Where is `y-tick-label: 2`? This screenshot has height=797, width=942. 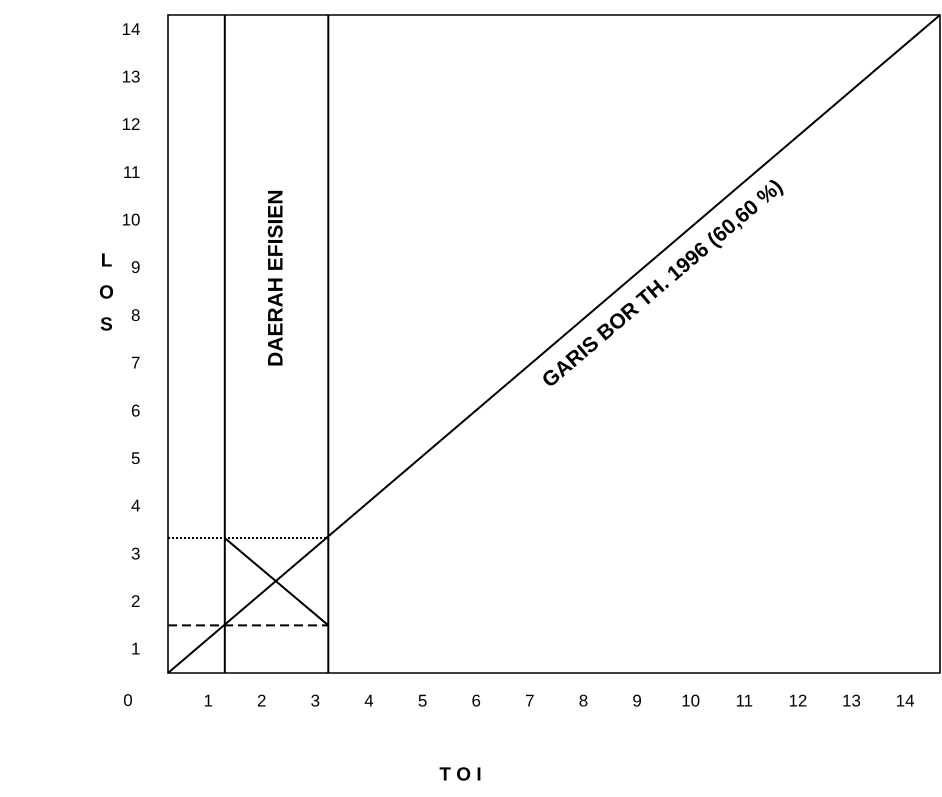 y-tick-label: 2 is located at coordinates (135, 601).